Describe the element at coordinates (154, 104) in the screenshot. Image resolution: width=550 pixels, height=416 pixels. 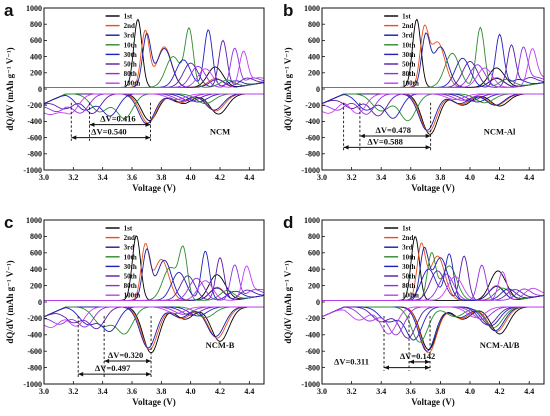
I see `series-line-a-100th-discharge` at that location.